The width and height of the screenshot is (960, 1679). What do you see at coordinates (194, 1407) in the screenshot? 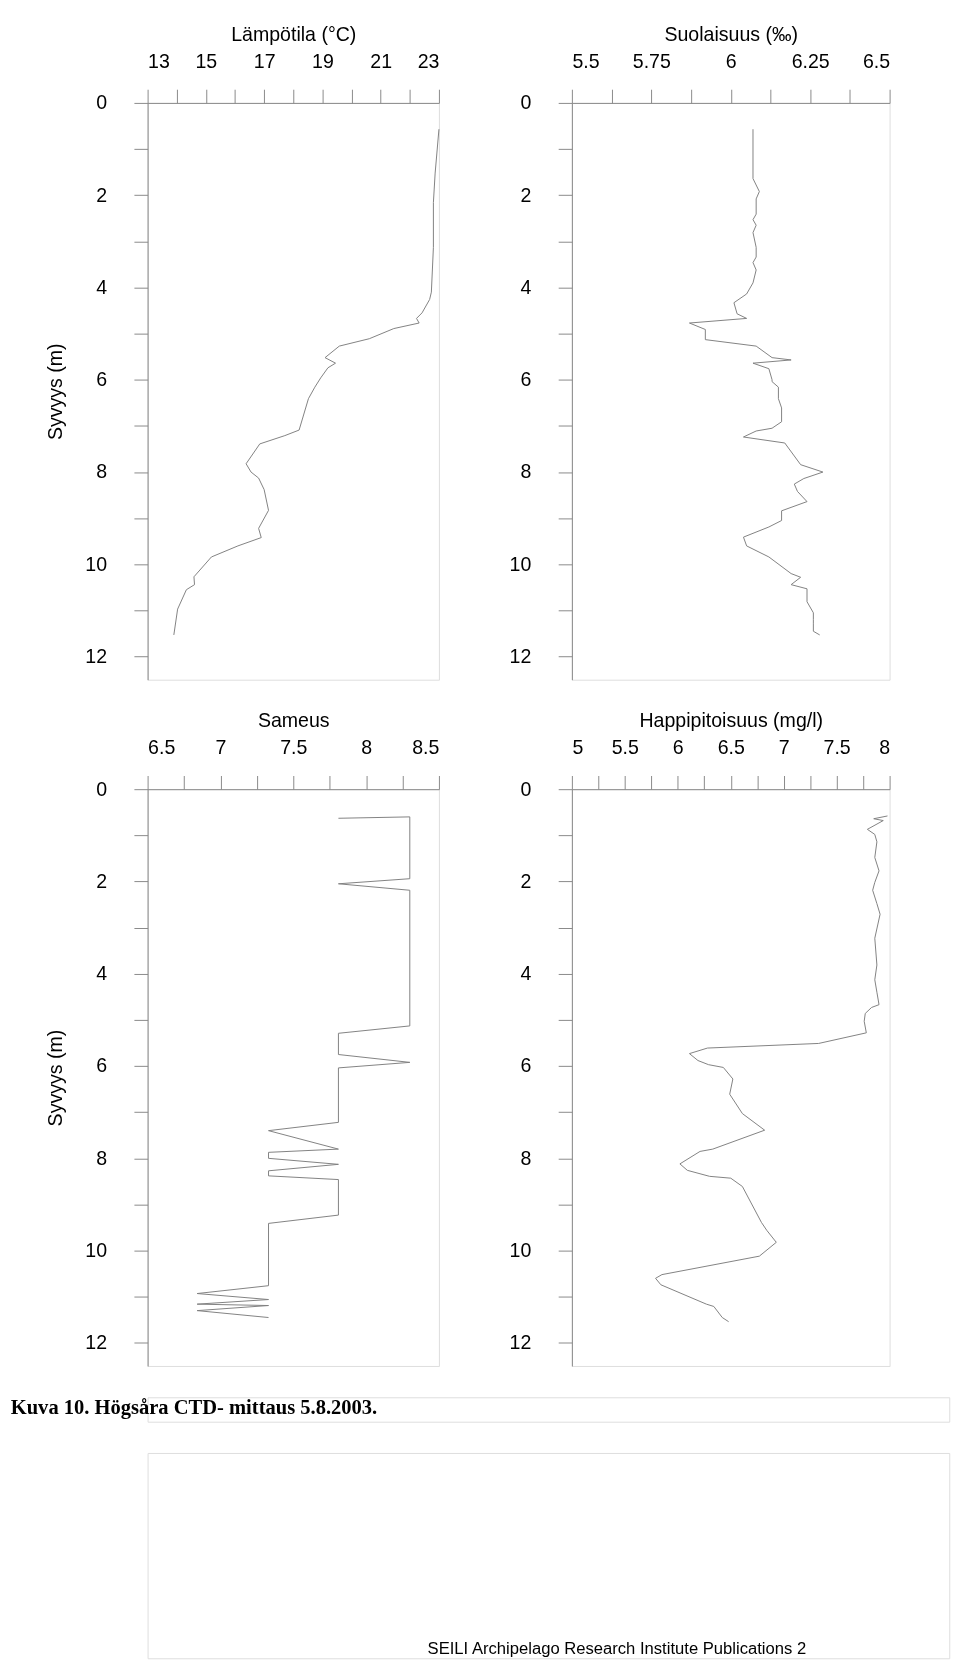
I see `text: Kuva 10. Högsåra CTD- mittaus 5.8.2003.` at bounding box center [194, 1407].